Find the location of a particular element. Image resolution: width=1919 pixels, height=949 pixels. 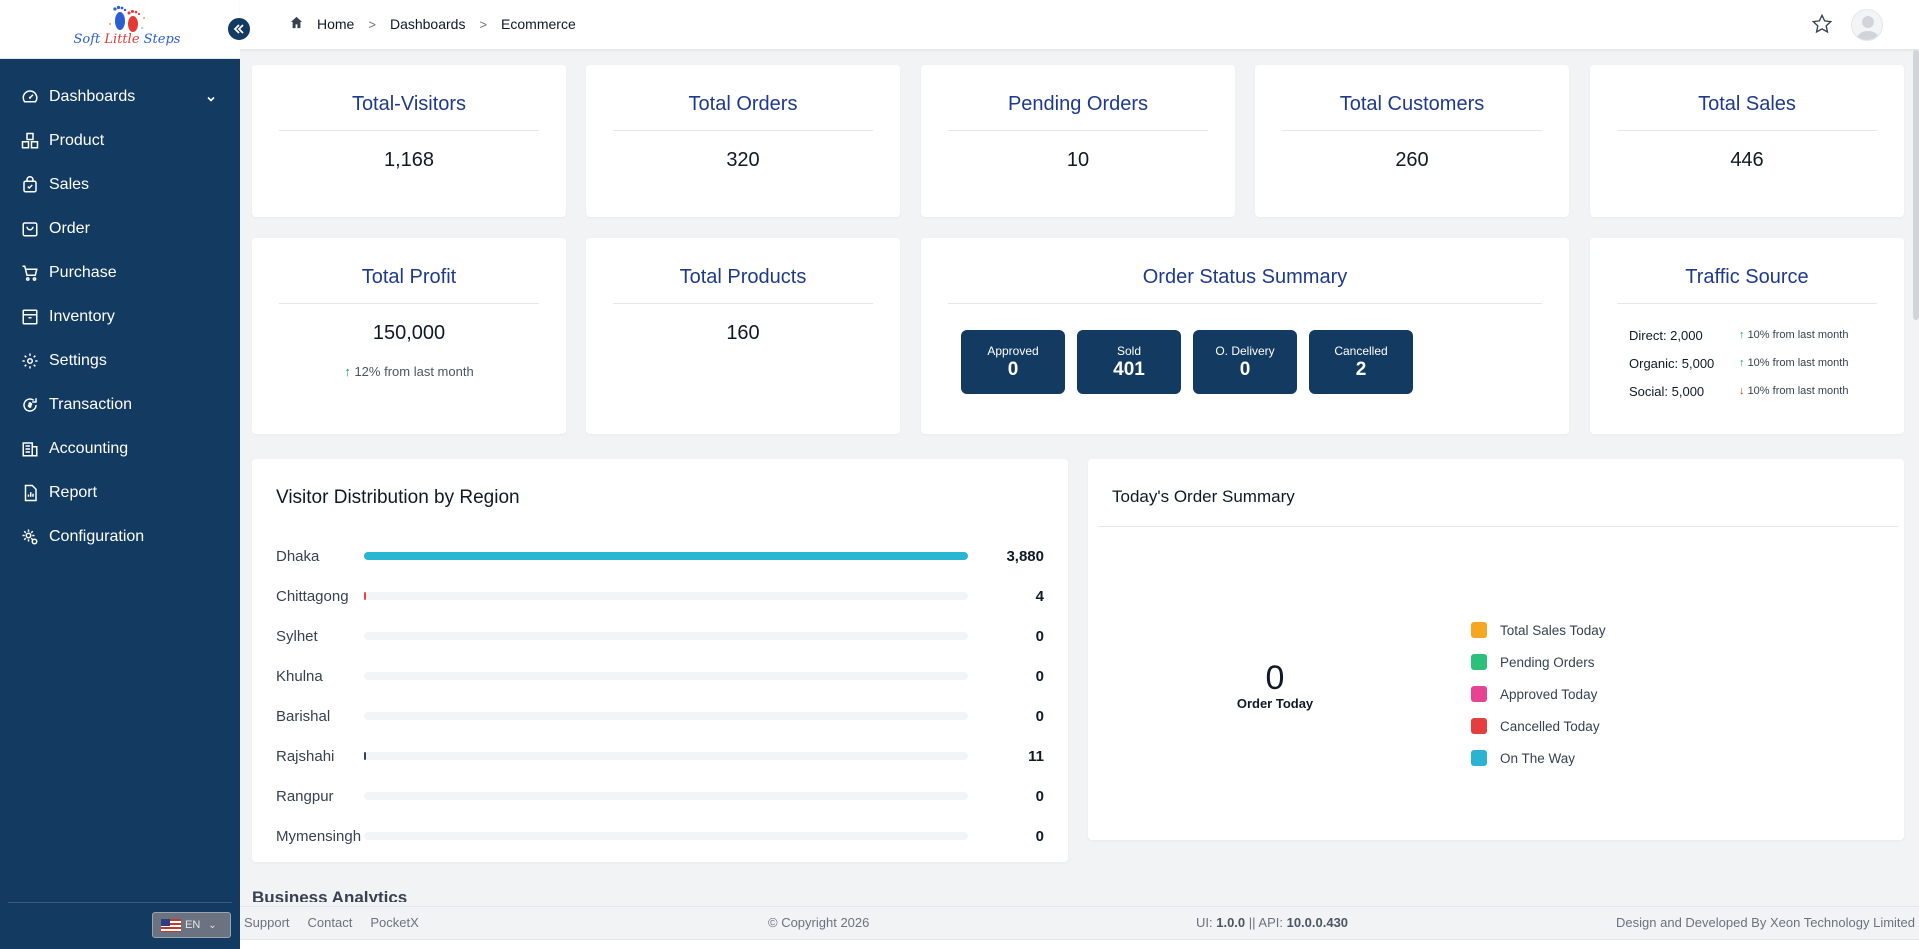

sidebar-item-label: Report is located at coordinates (73, 492).